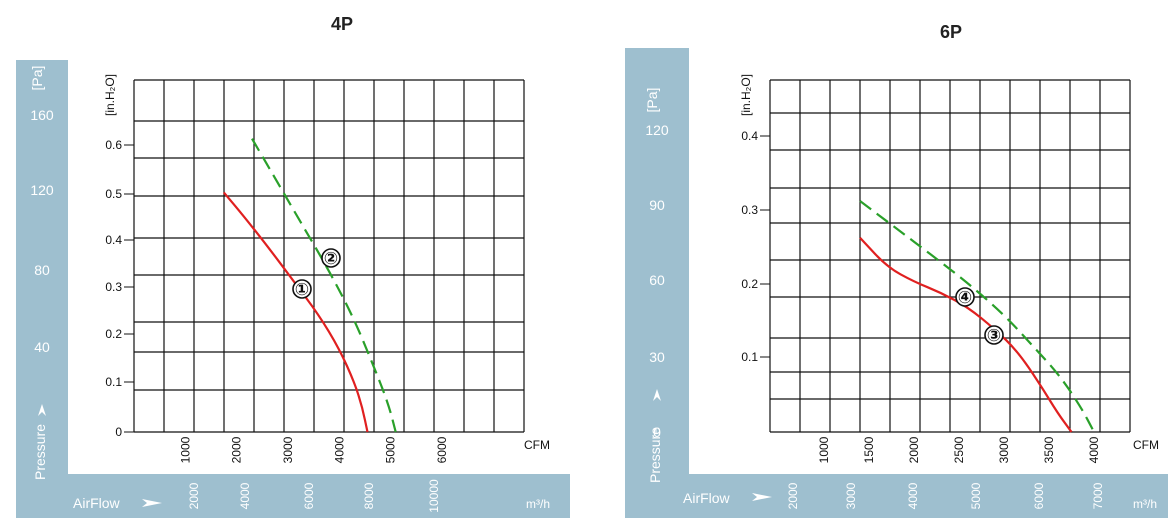 The image size is (1168, 518). Describe the element at coordinates (959, 449) in the screenshot. I see `cfm-tick-label: 2500` at that location.